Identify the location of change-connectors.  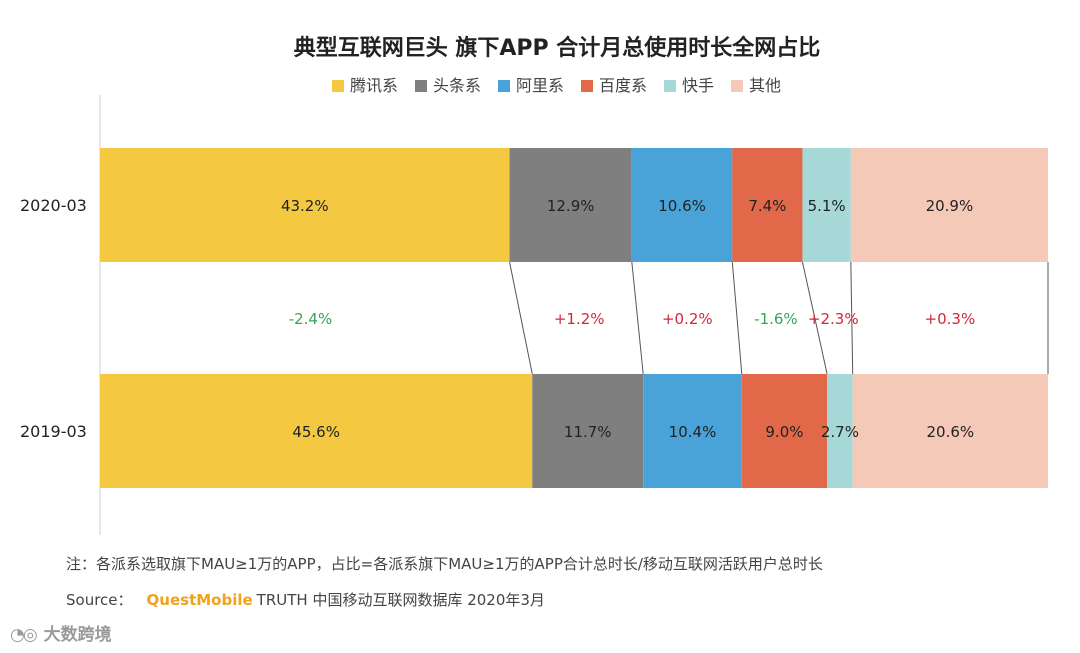
(779, 318).